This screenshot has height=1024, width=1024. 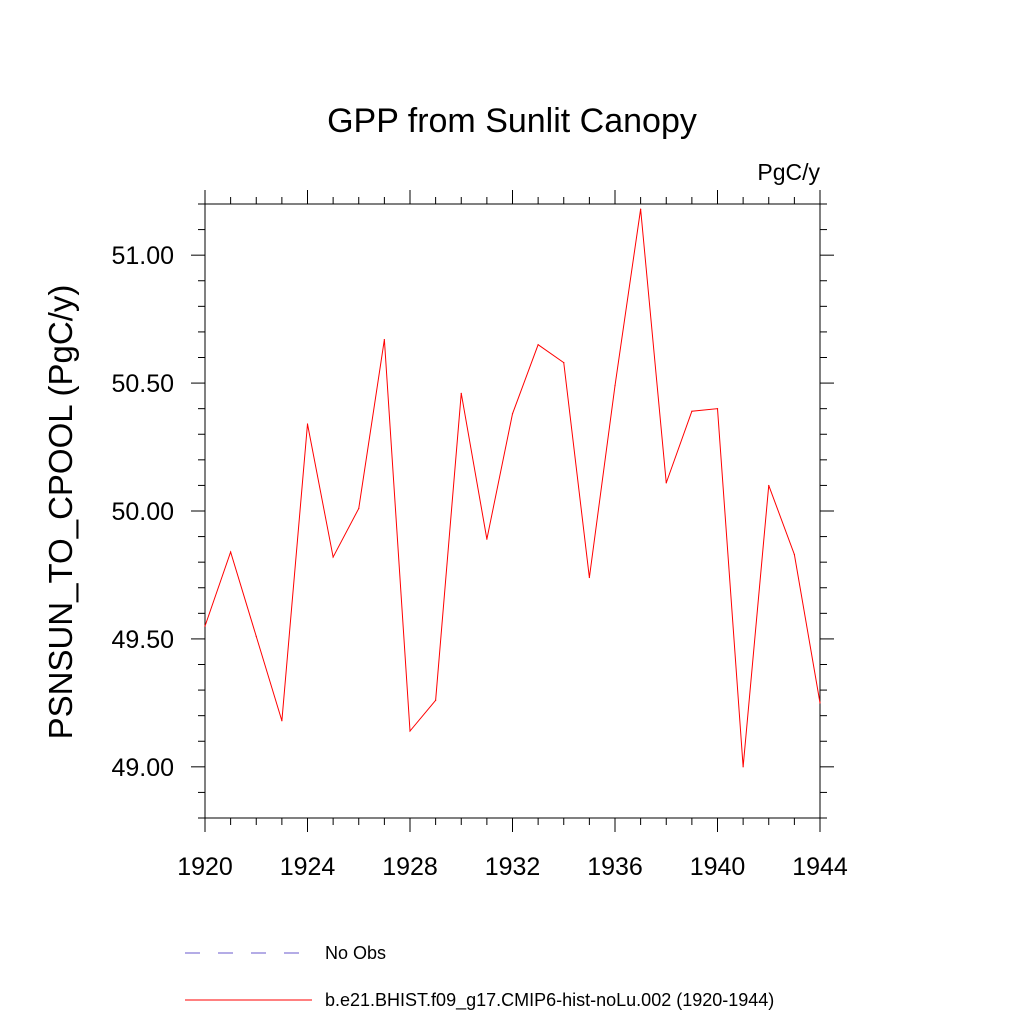 What do you see at coordinates (615, 867) in the screenshot?
I see `x-tick-label: 1936` at bounding box center [615, 867].